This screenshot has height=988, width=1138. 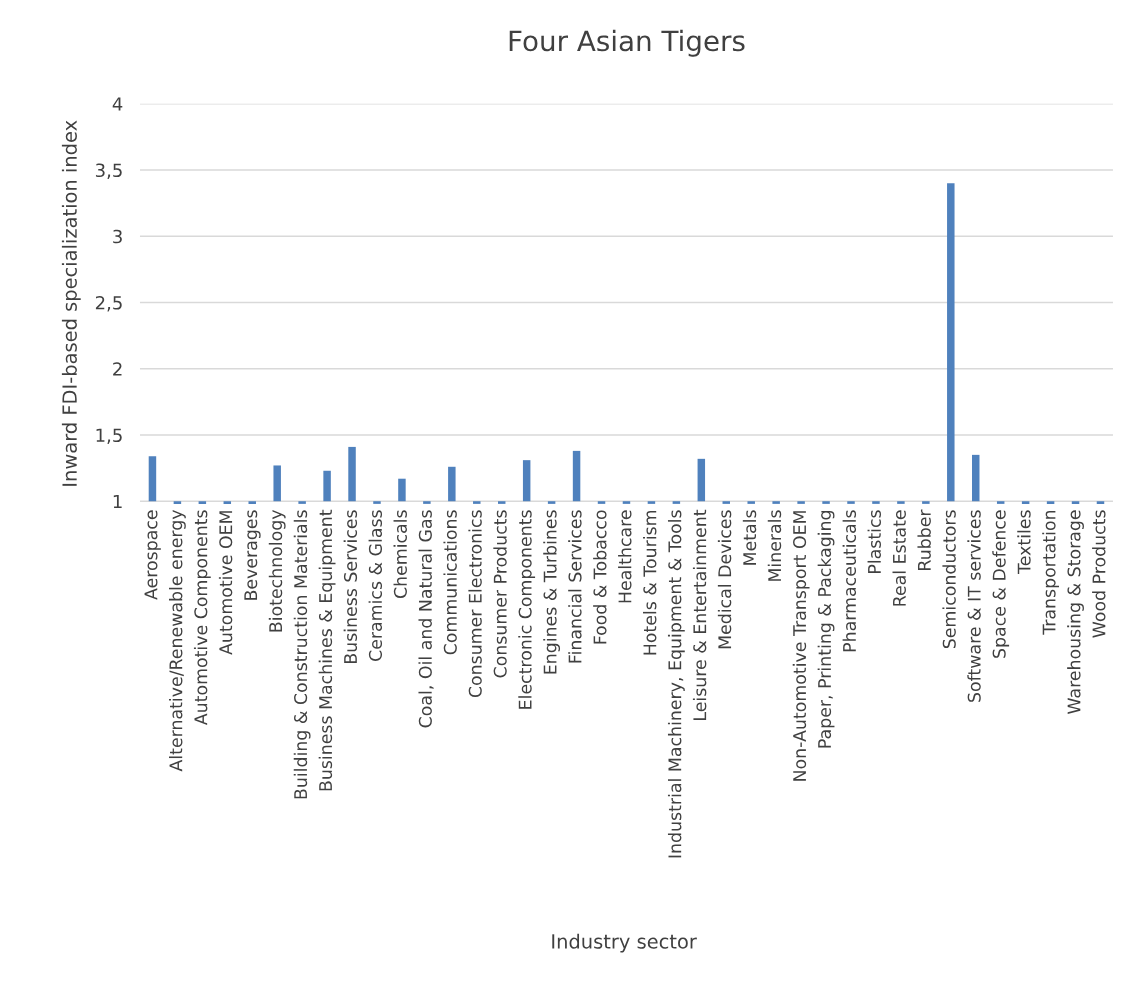 I want to click on x-tick-label: Communications, so click(x=450, y=582).